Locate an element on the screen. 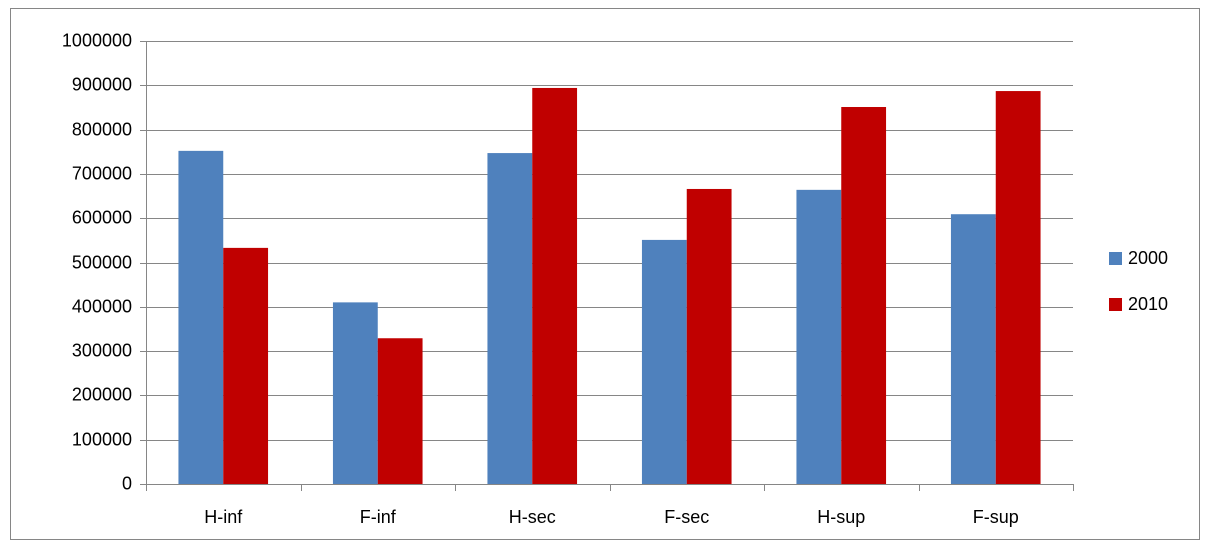 The image size is (1207, 545). x-tick-label: H-sec is located at coordinates (532, 517).